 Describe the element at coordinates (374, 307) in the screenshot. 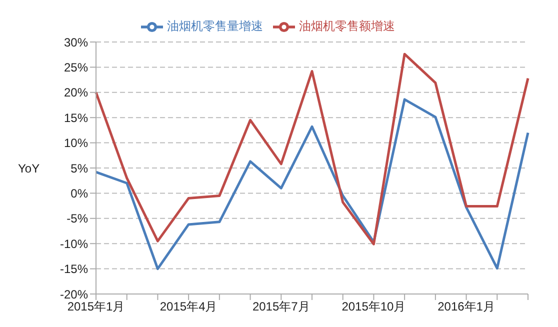

I see `x-tick-label: 2015年10月` at that location.